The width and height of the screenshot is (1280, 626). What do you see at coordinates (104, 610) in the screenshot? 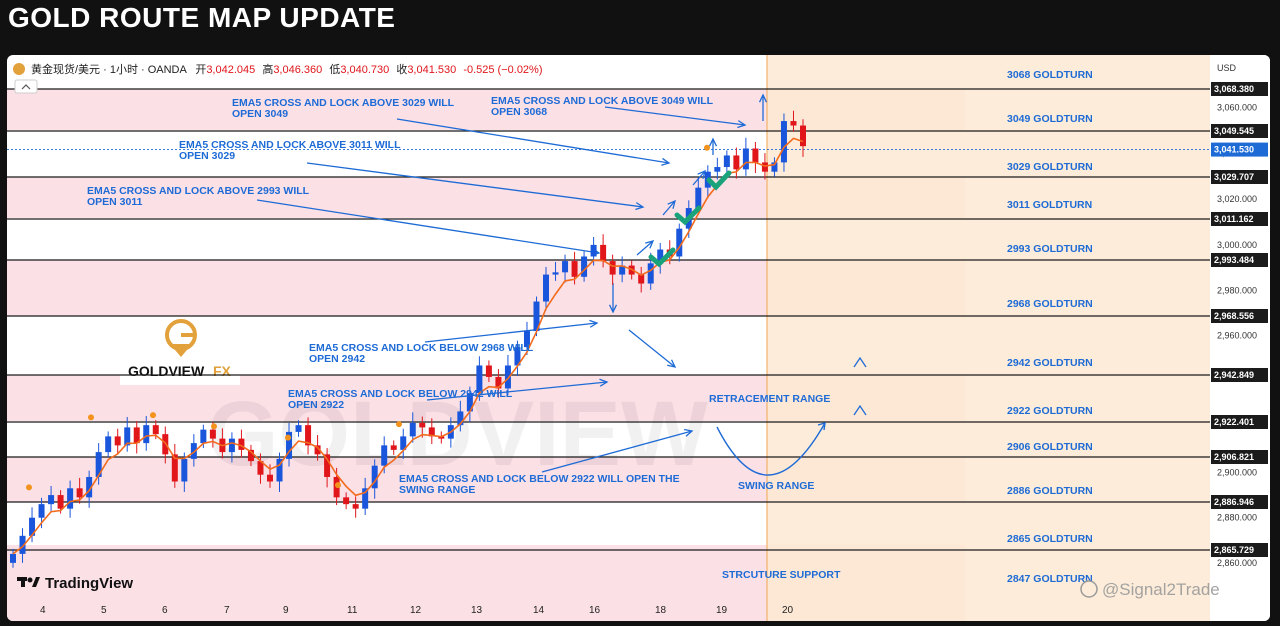
I see `date-tick: 5` at bounding box center [104, 610].